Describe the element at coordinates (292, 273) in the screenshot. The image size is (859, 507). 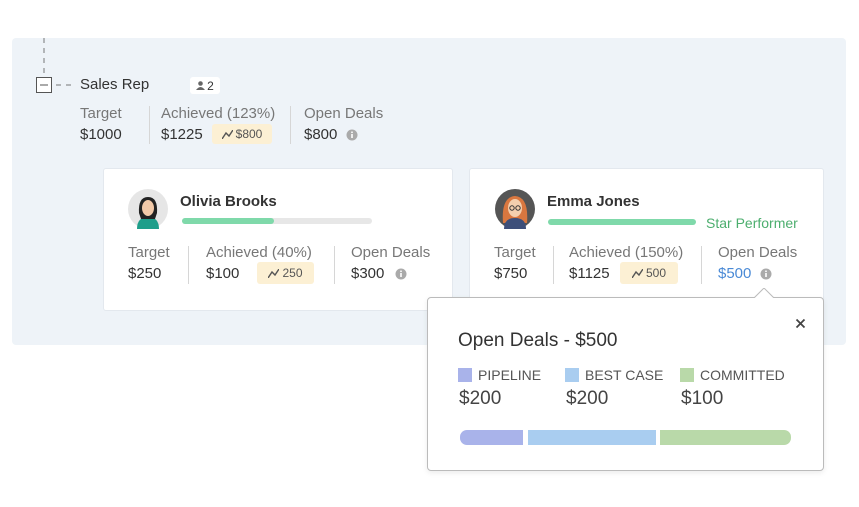
I see `trend-text: 250` at that location.